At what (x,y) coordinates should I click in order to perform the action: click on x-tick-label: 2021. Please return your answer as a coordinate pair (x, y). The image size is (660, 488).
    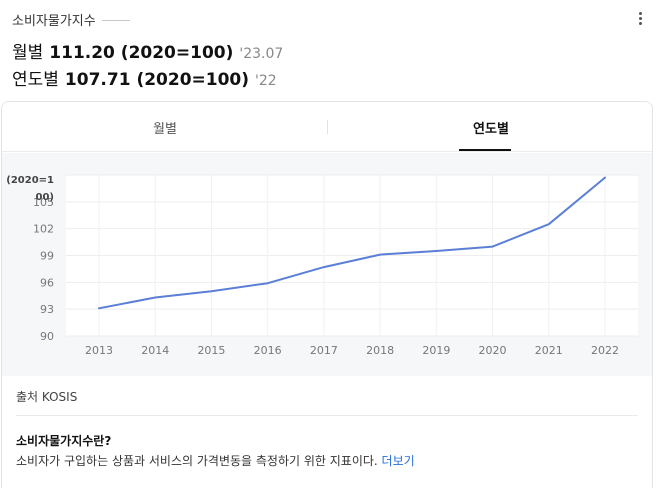
    Looking at the image, I should click on (549, 350).